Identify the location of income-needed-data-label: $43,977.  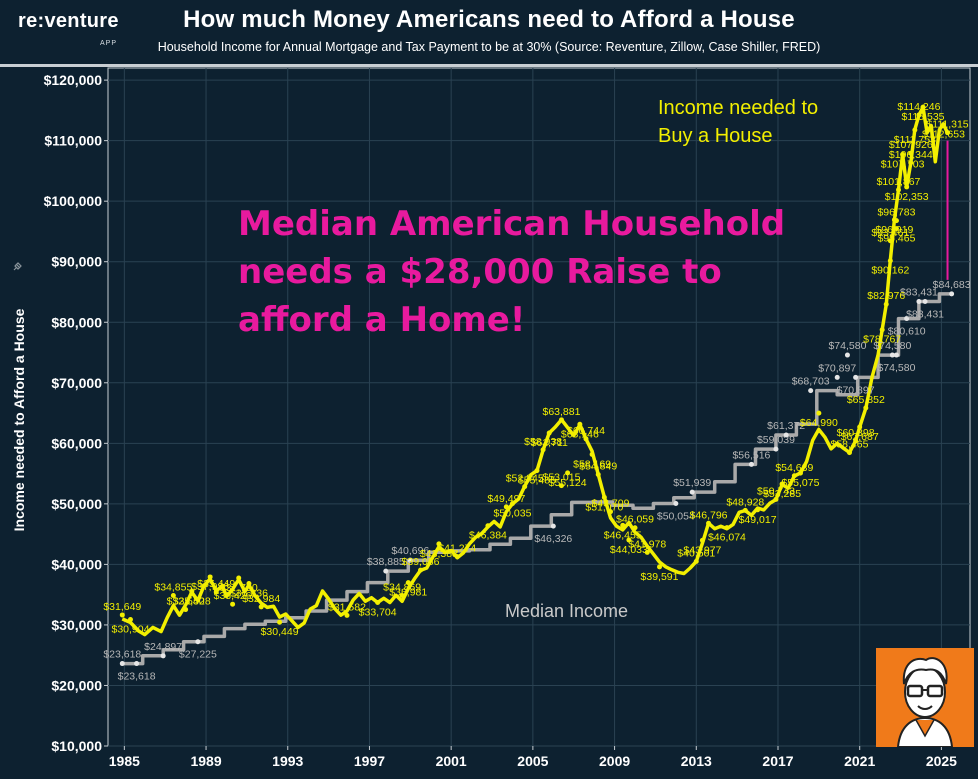
(702, 550).